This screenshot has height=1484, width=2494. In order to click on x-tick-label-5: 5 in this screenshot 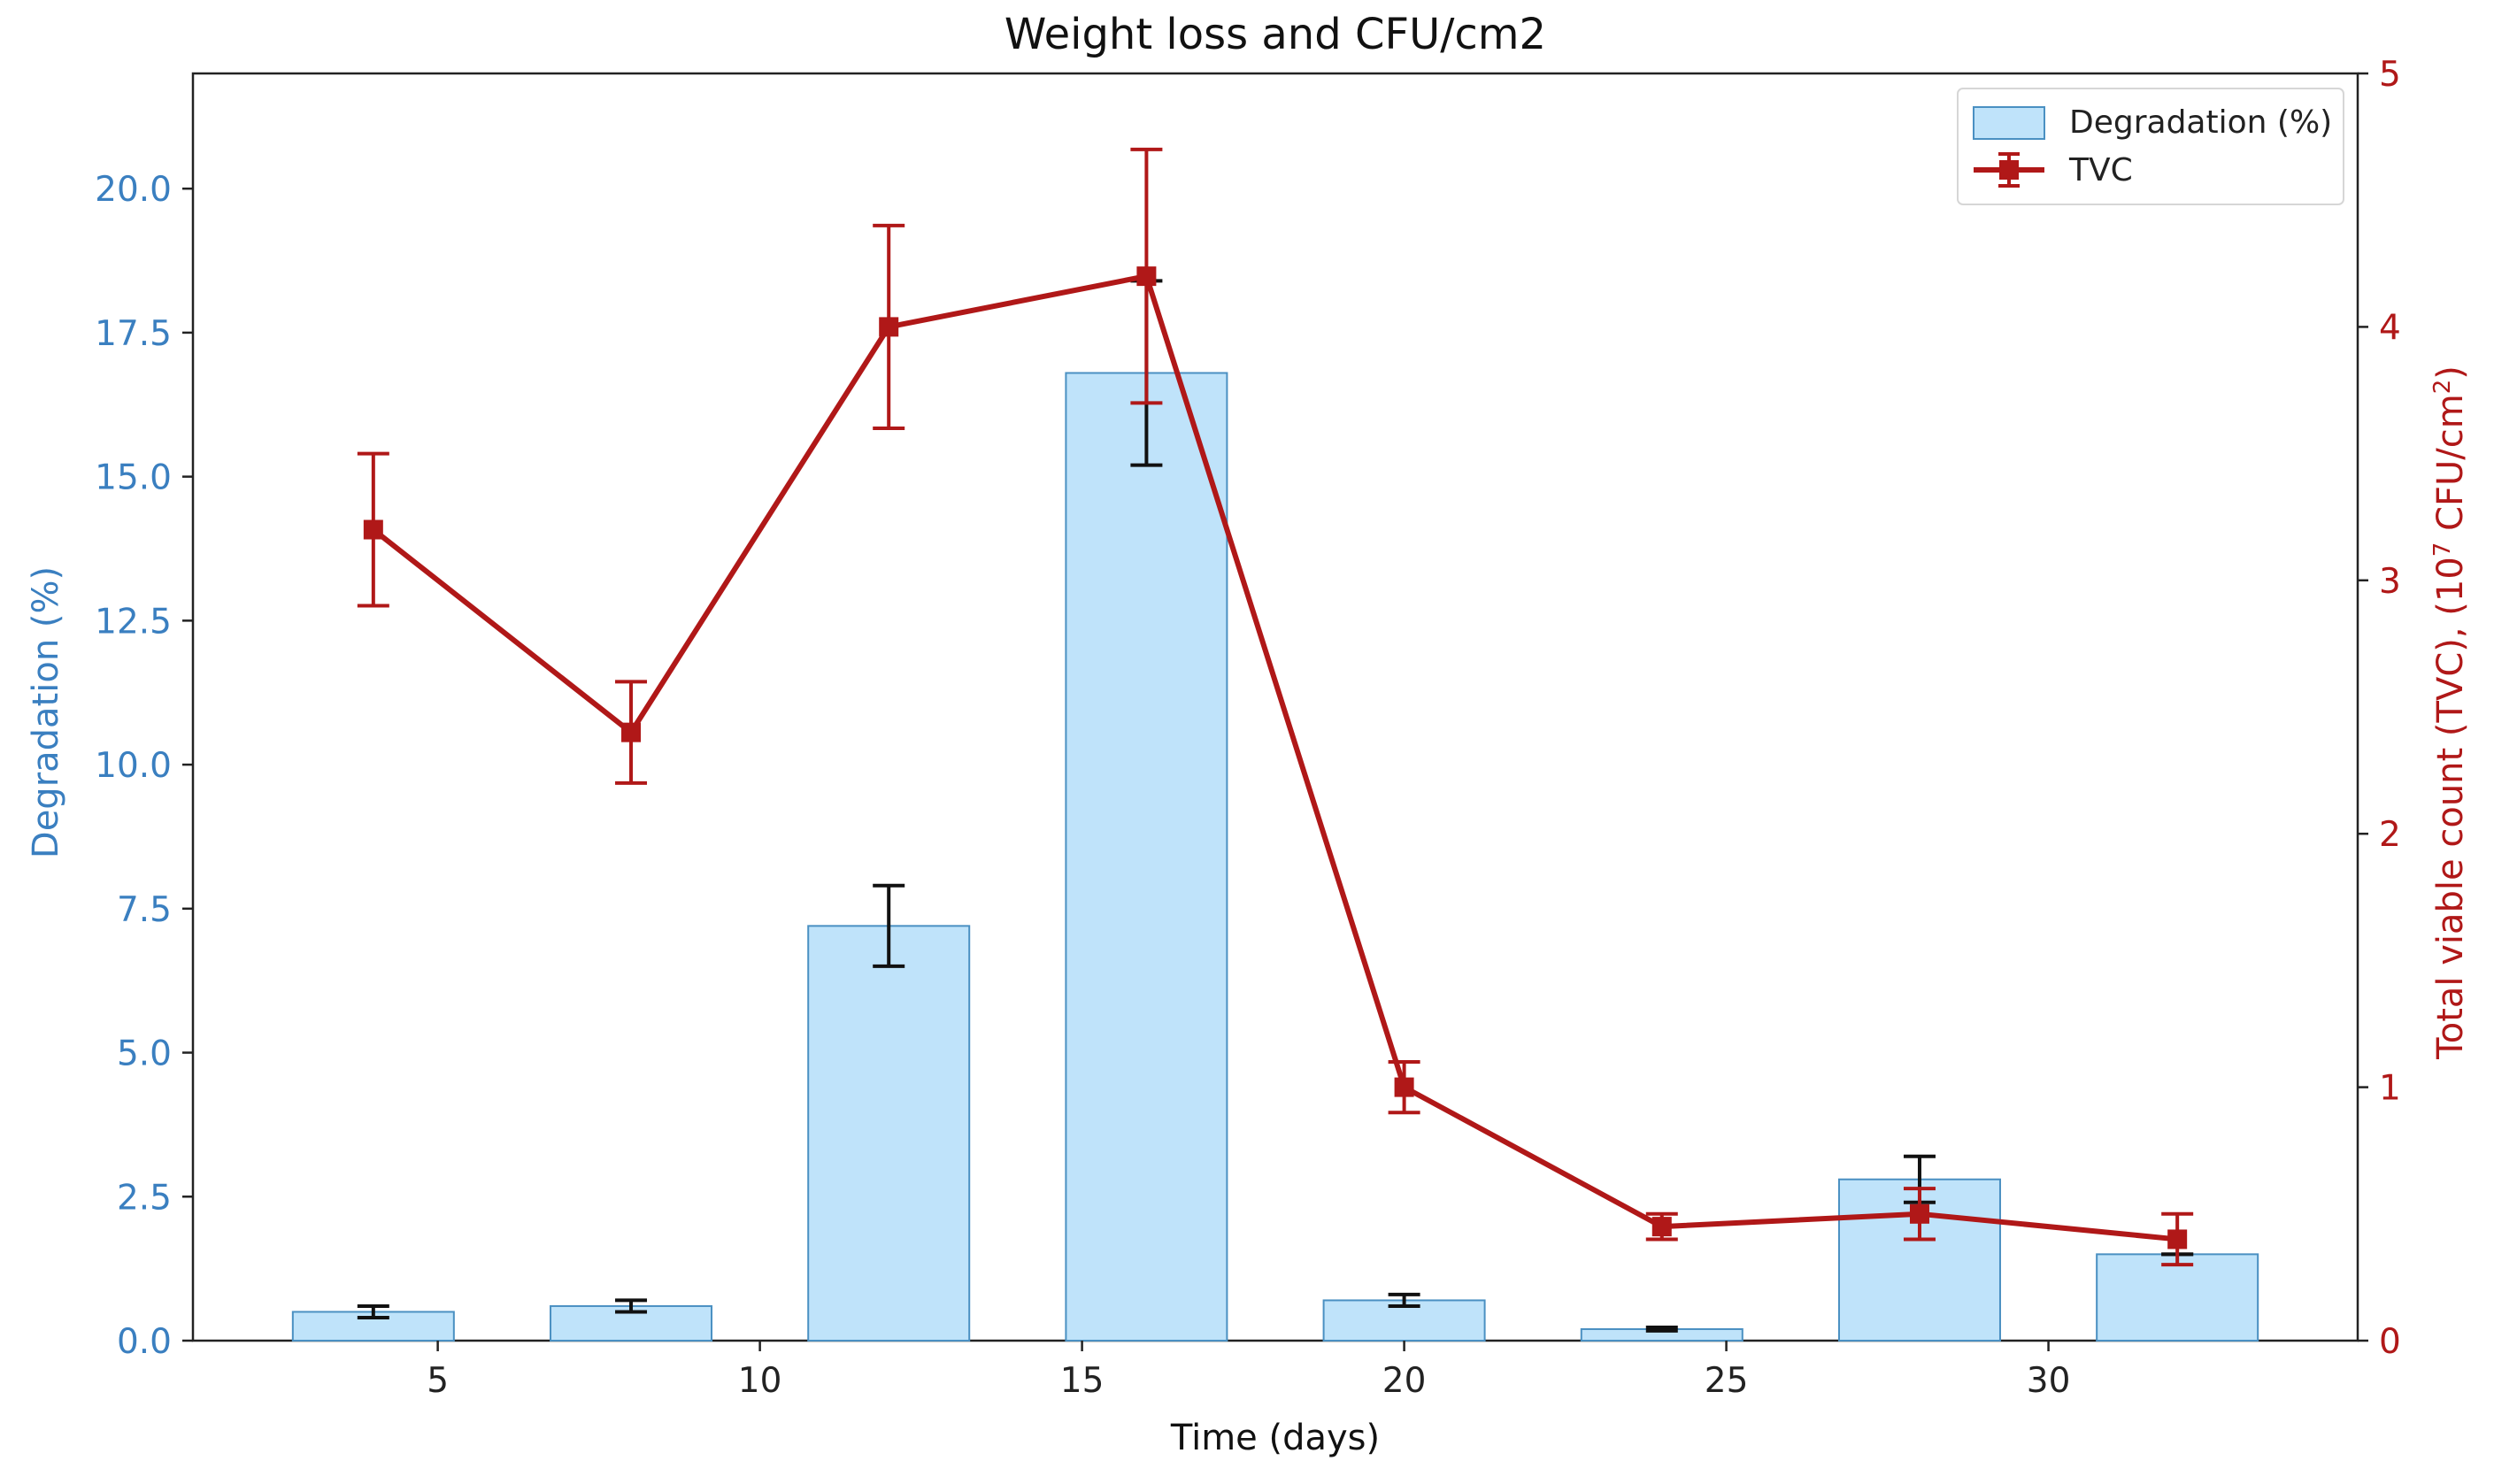, I will do `click(438, 1381)`.